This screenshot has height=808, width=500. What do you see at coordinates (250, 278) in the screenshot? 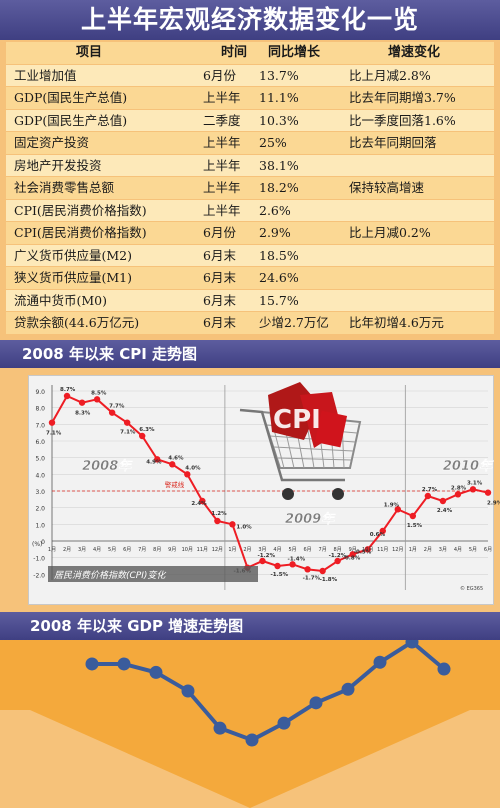
I see `table-row: 狭义货币供应量(M1) 6月末 24.6%` at bounding box center [250, 278].